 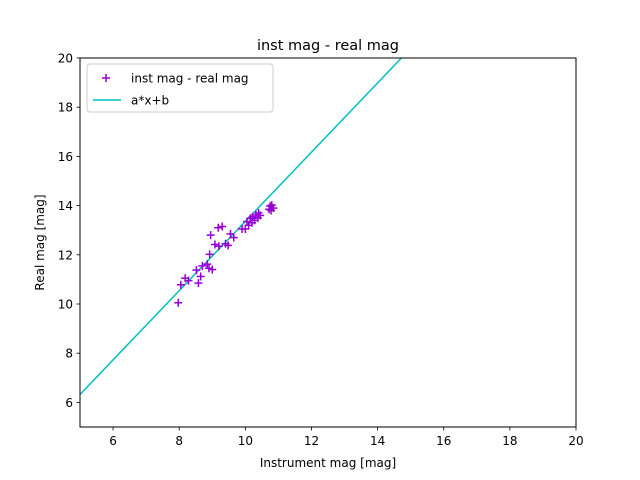 I want to click on x-tick-label: 12, so click(x=311, y=441).